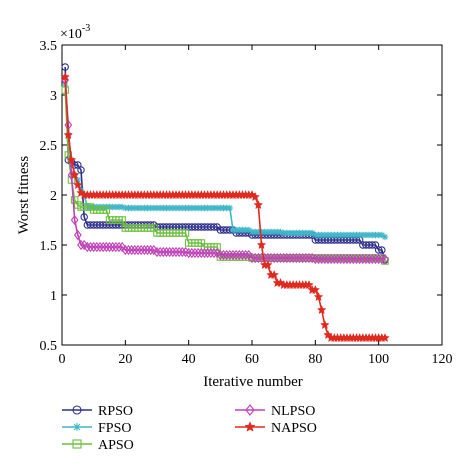  What do you see at coordinates (49, 46) in the screenshot?
I see `y-tick-label: 3.5` at bounding box center [49, 46].